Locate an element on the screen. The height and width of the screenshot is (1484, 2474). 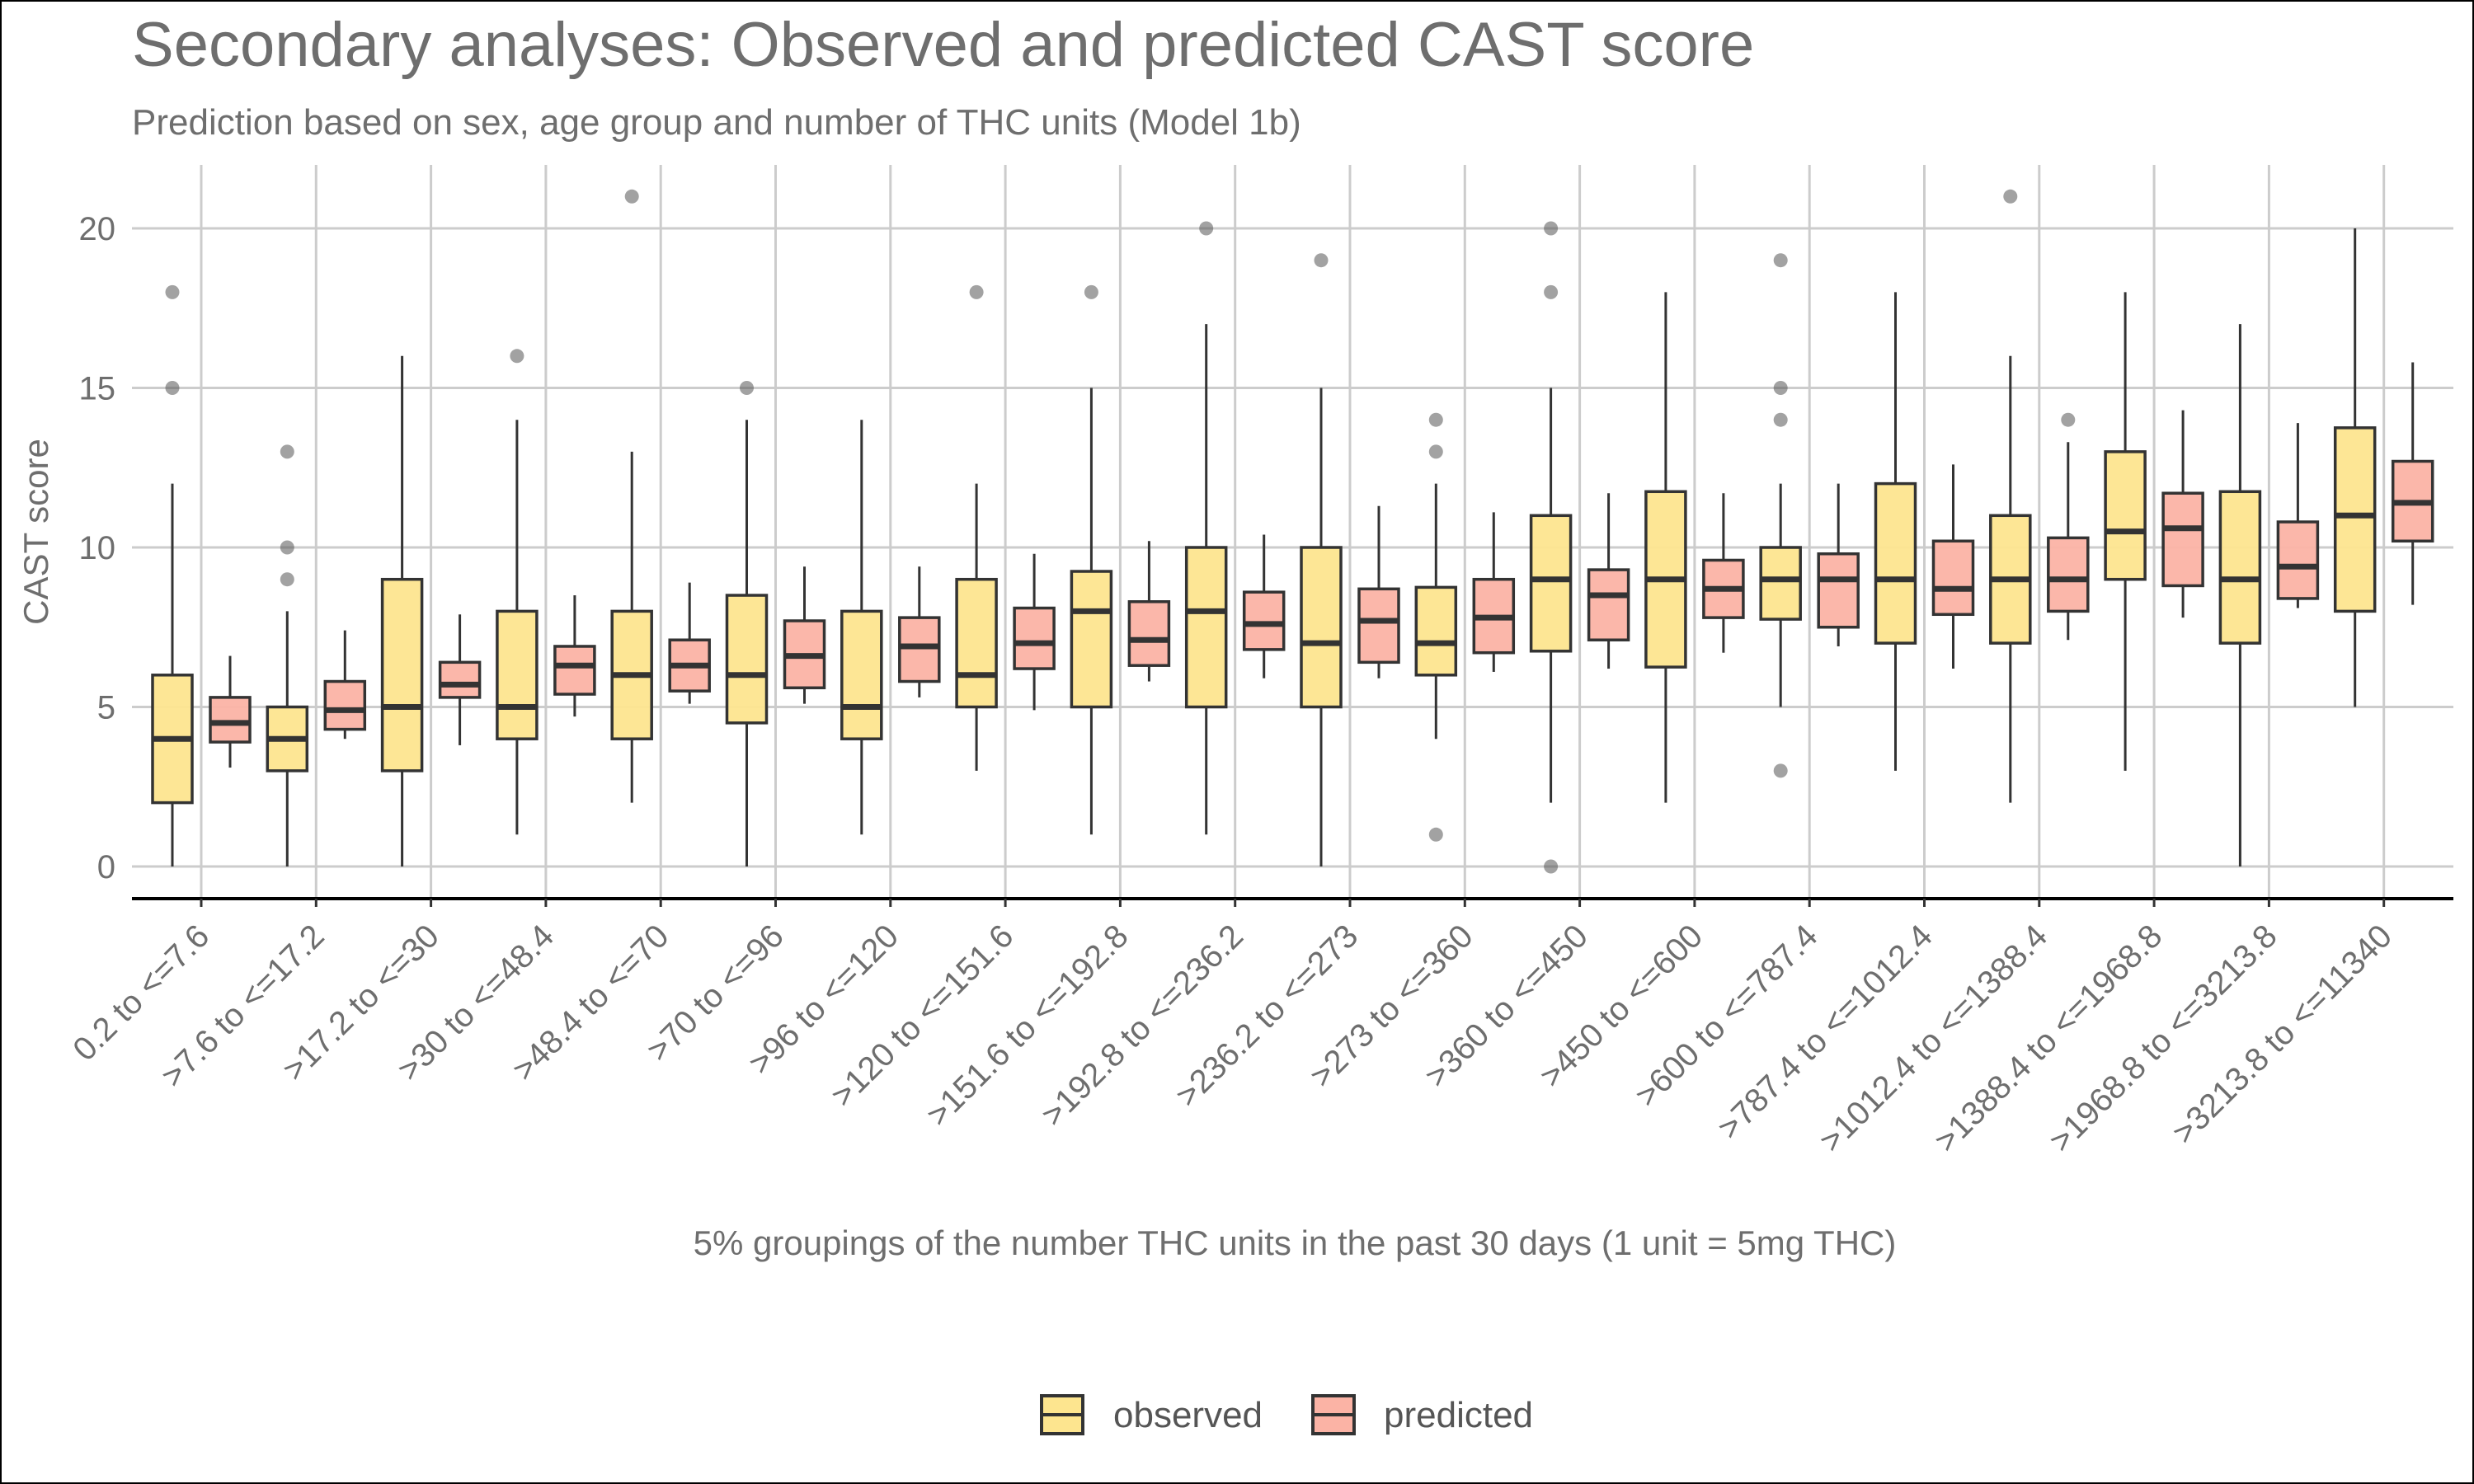
y-tick-label: 10 is located at coordinates (97, 548).